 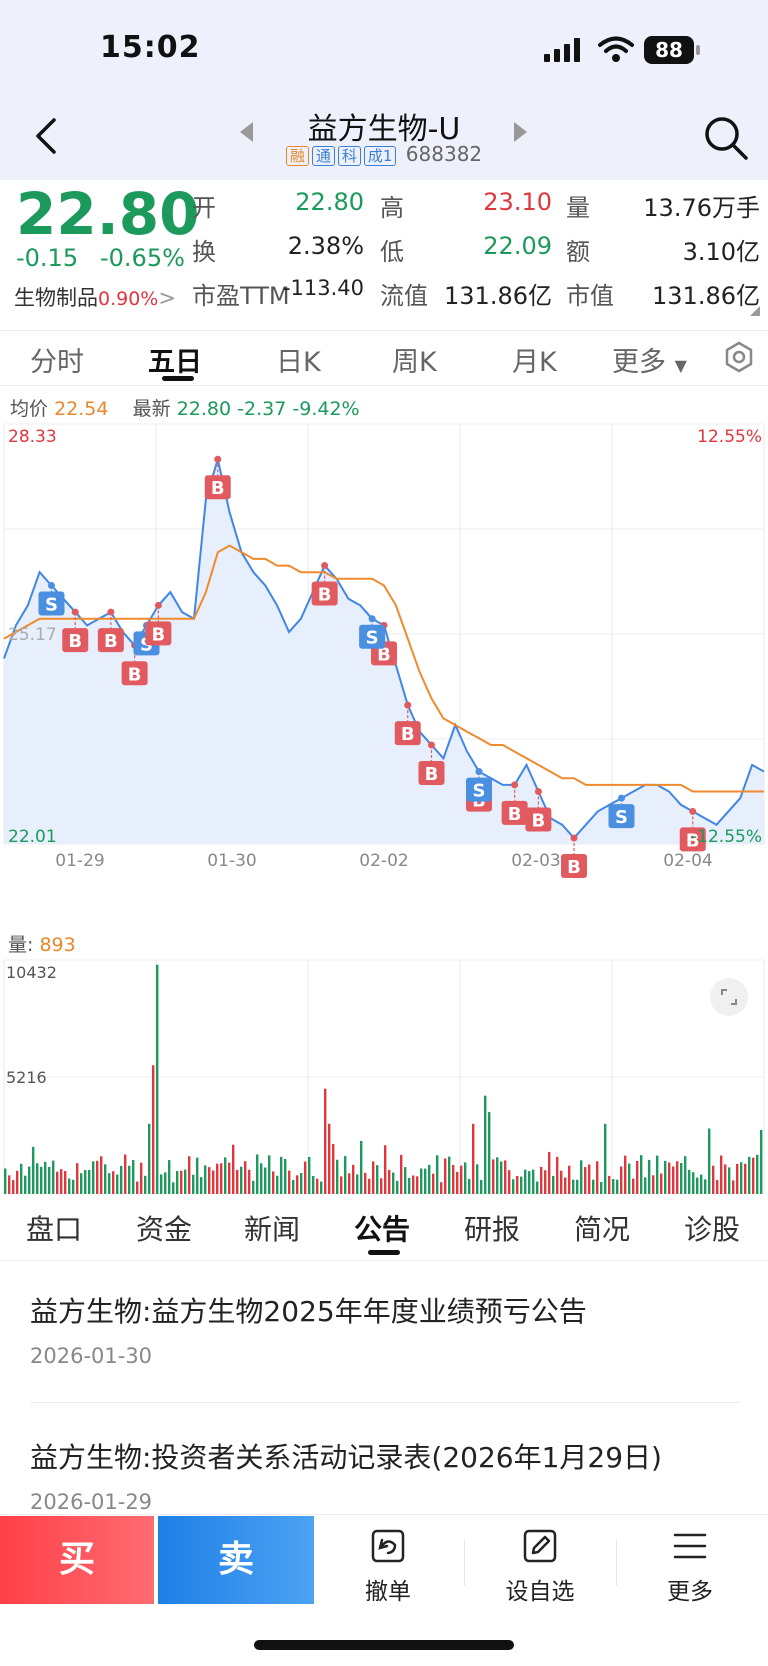 What do you see at coordinates (492, 1229) in the screenshot?
I see `tab-research: 研报` at bounding box center [492, 1229].